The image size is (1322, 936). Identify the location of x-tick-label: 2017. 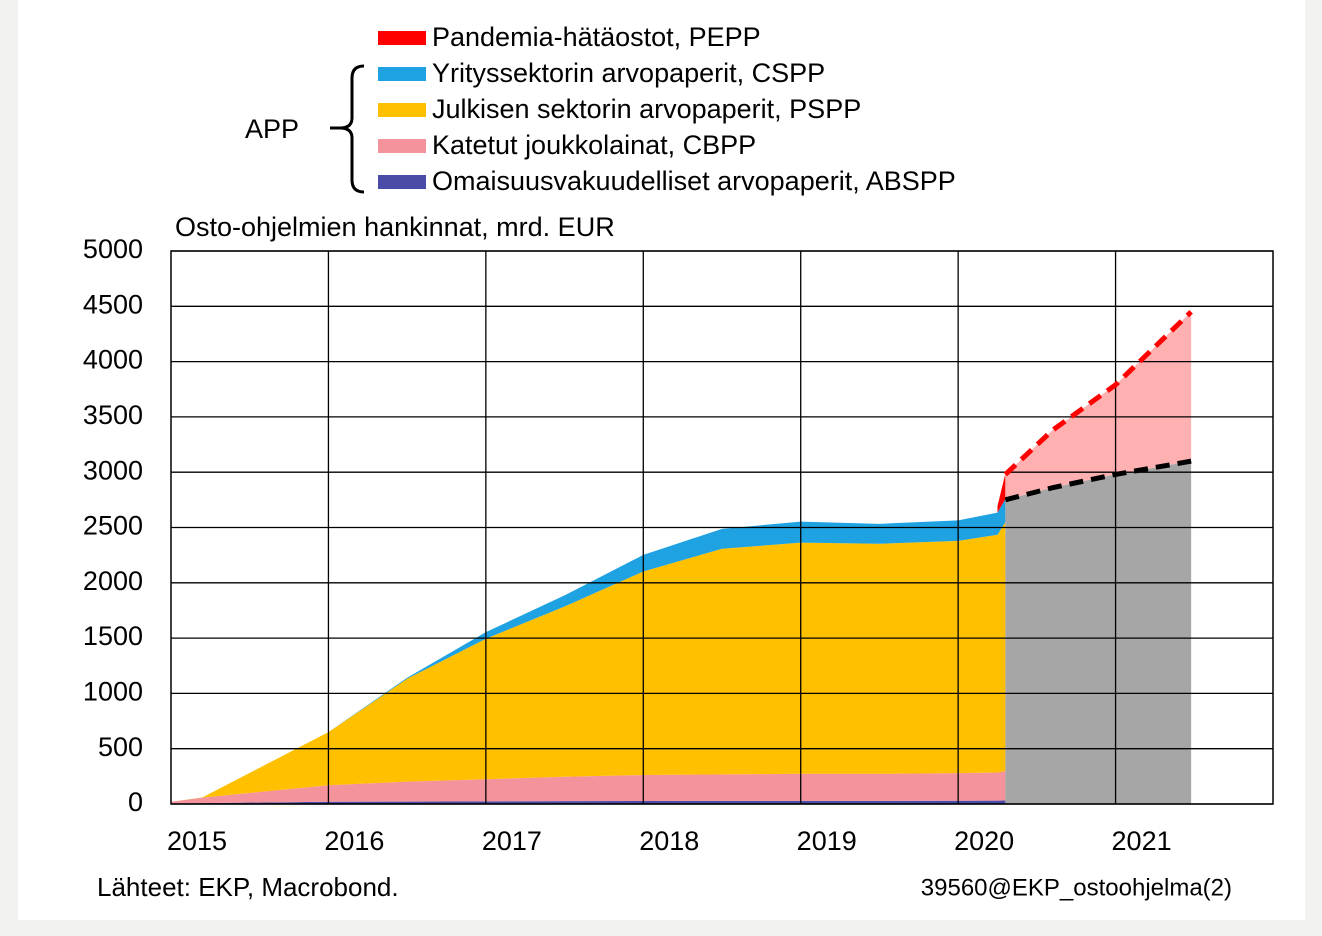
(512, 841).